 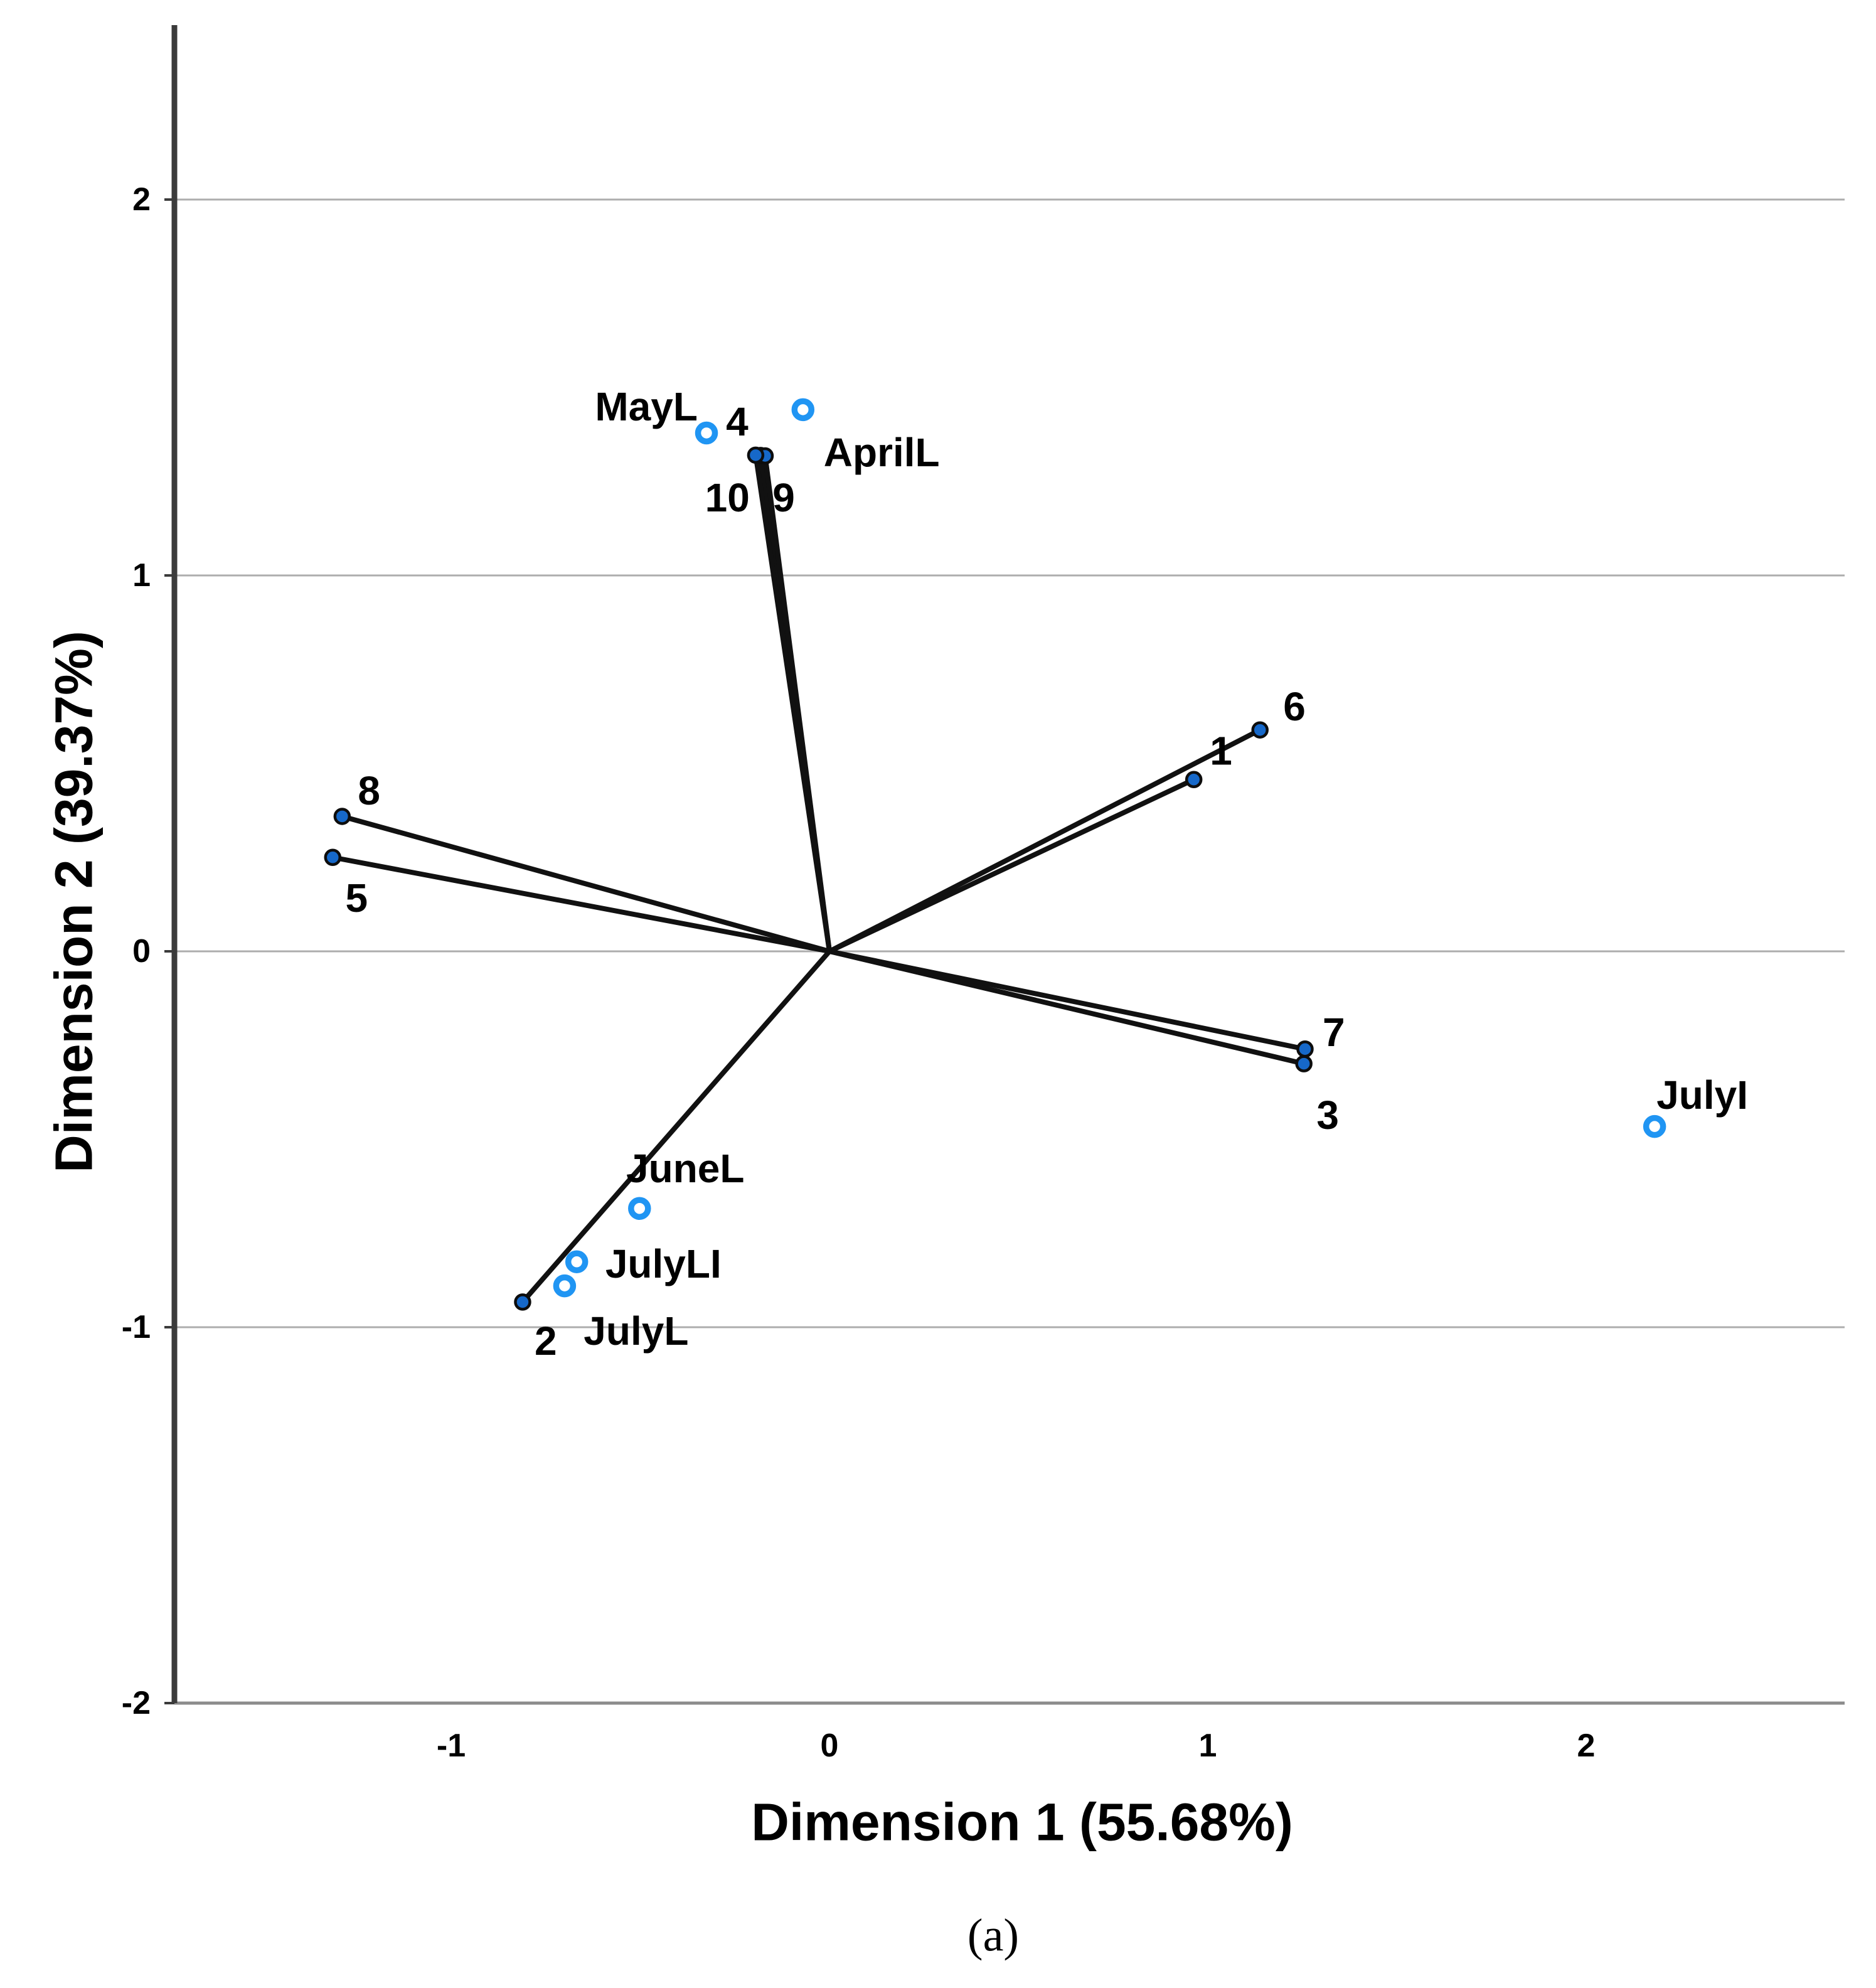 What do you see at coordinates (685, 1168) in the screenshot?
I see `point-label-JuneL: JuneL` at bounding box center [685, 1168].